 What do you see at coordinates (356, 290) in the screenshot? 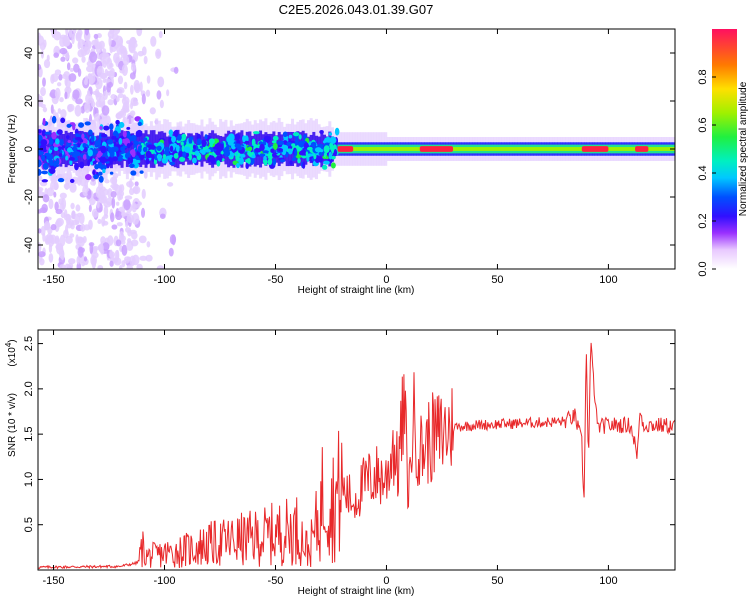
I see `spectrogram-x-label: Height of straight line (km)` at bounding box center [356, 290].